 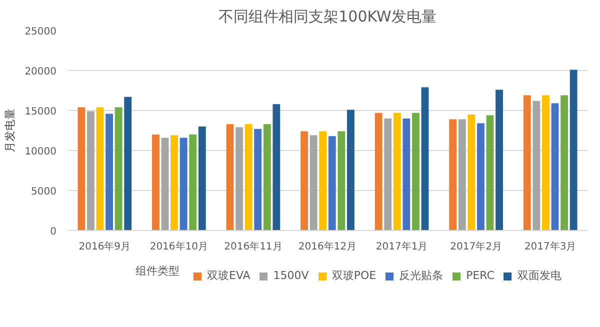 What do you see at coordinates (550, 246) in the screenshot?
I see `x-tick-label: 2017年3月` at bounding box center [550, 246].